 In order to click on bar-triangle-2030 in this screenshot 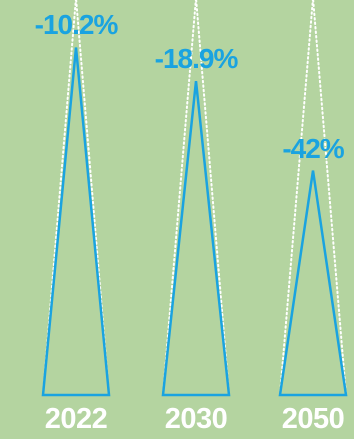, I will do `click(196, 239)`.